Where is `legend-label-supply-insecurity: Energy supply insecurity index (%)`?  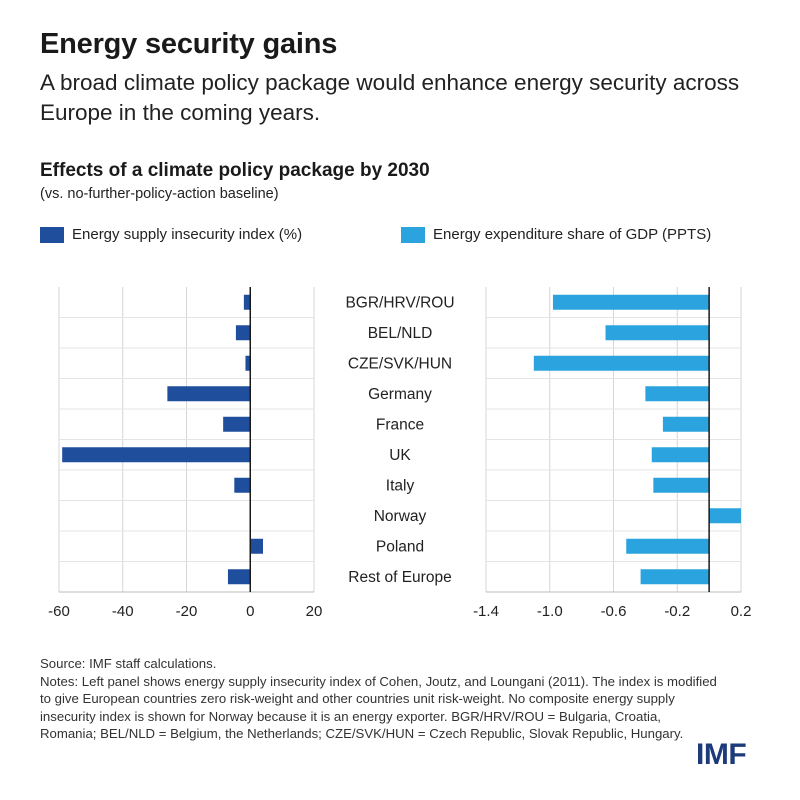 legend-label-supply-insecurity: Energy supply insecurity index (%) is located at coordinates (187, 234).